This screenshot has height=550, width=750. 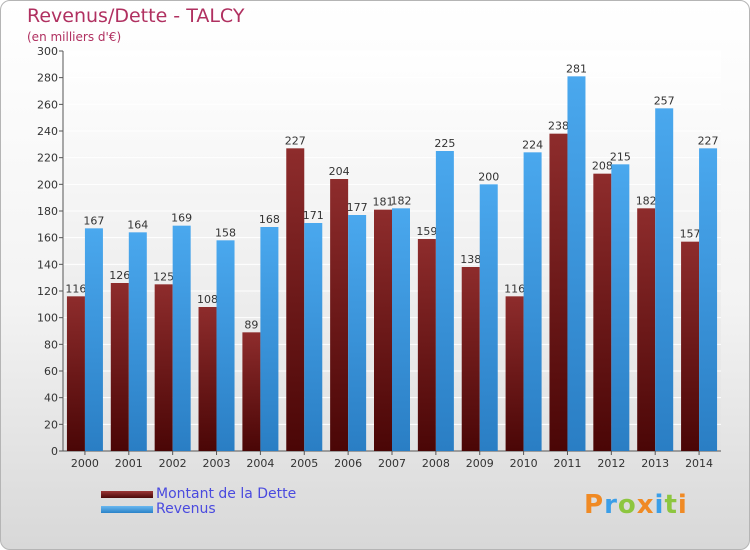 What do you see at coordinates (620, 156) in the screenshot?
I see `value-label-revenus: 215` at bounding box center [620, 156].